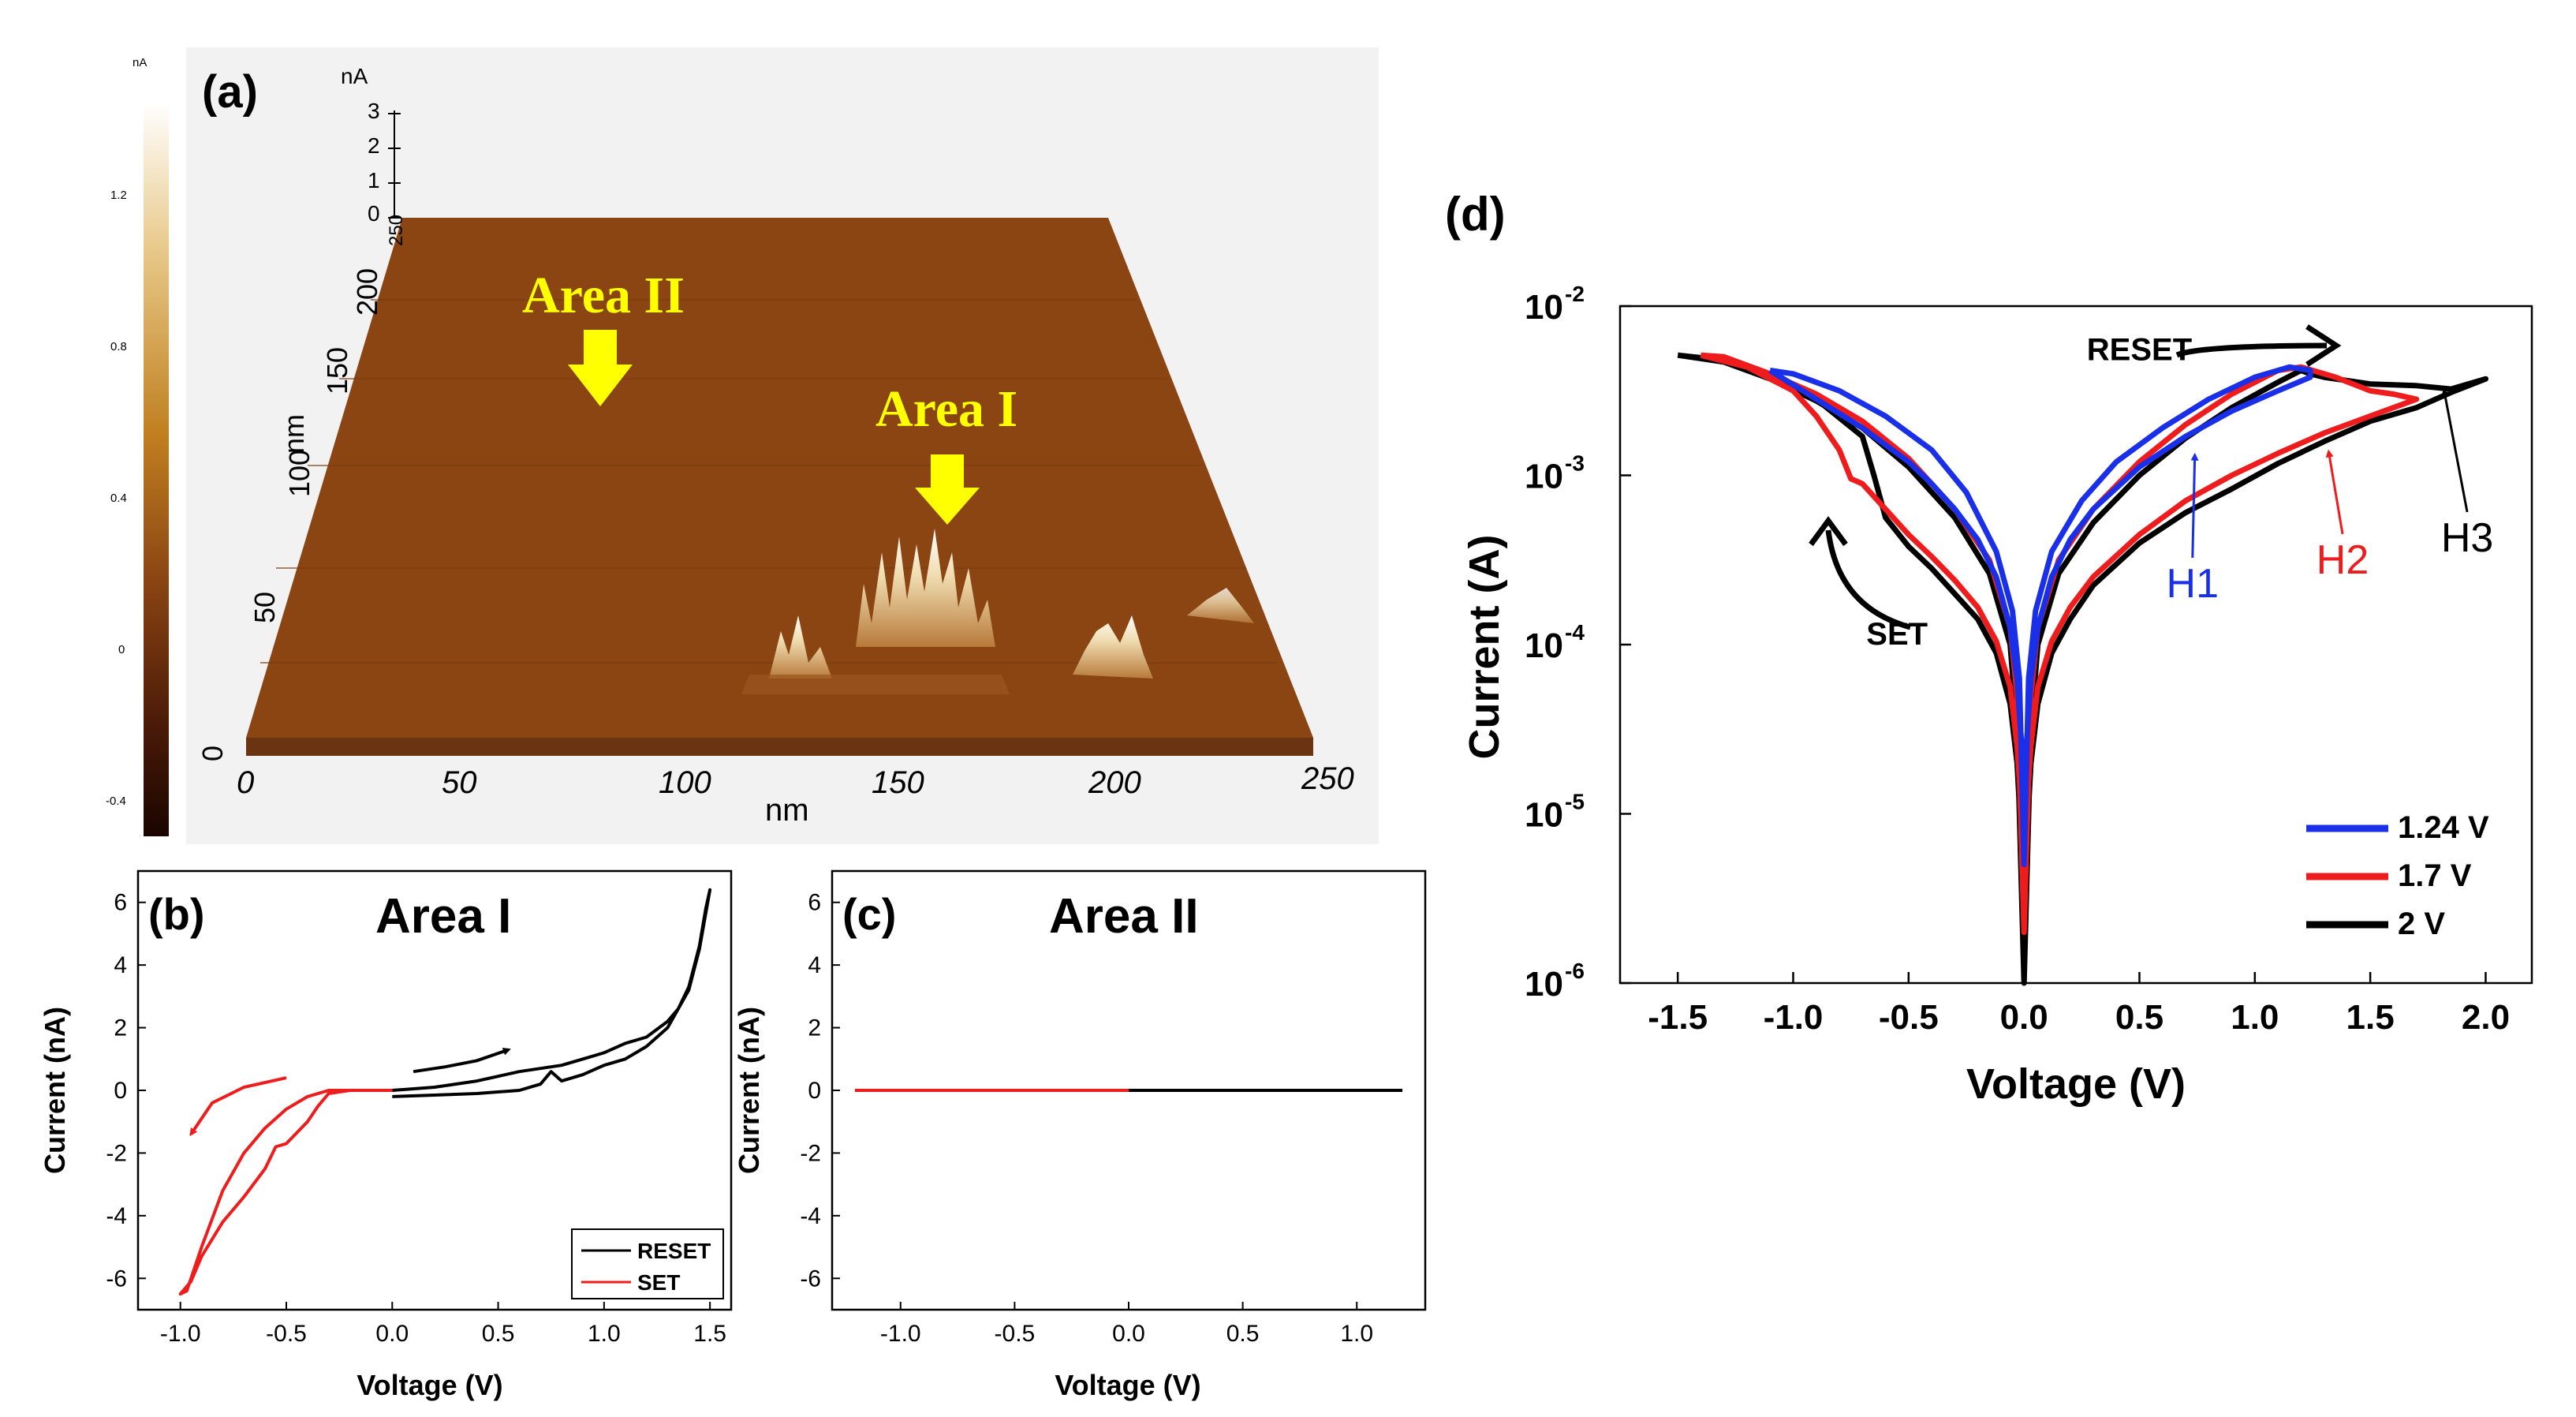 Image resolution: width=2576 pixels, height=1417 pixels. I want to click on colorbar-tick: 1.2, so click(118, 195).